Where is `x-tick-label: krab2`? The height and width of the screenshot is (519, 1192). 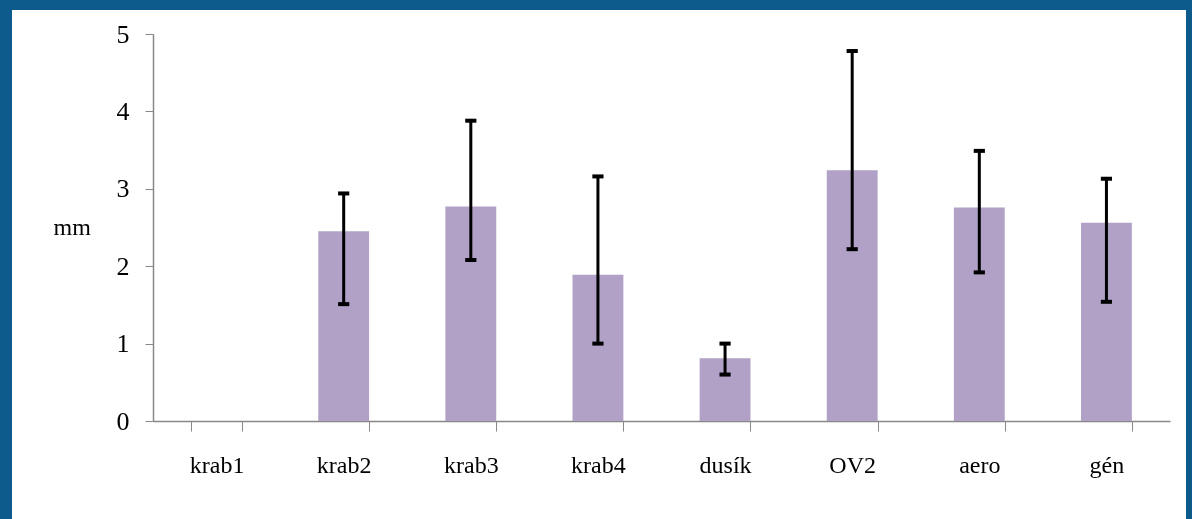 x-tick-label: krab2 is located at coordinates (344, 464).